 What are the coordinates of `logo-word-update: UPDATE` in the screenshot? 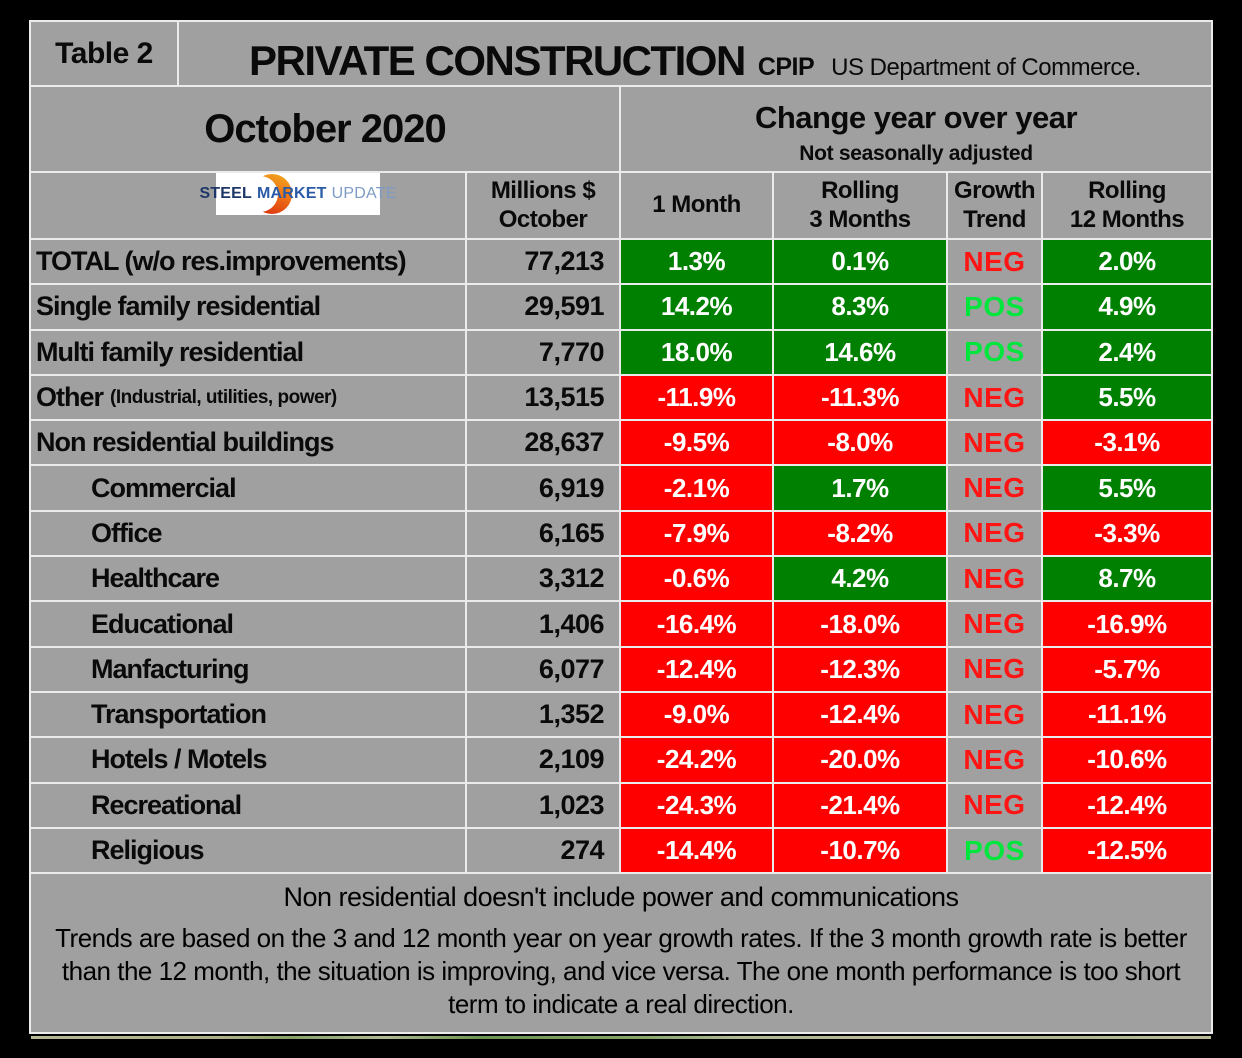 It's located at (364, 193).